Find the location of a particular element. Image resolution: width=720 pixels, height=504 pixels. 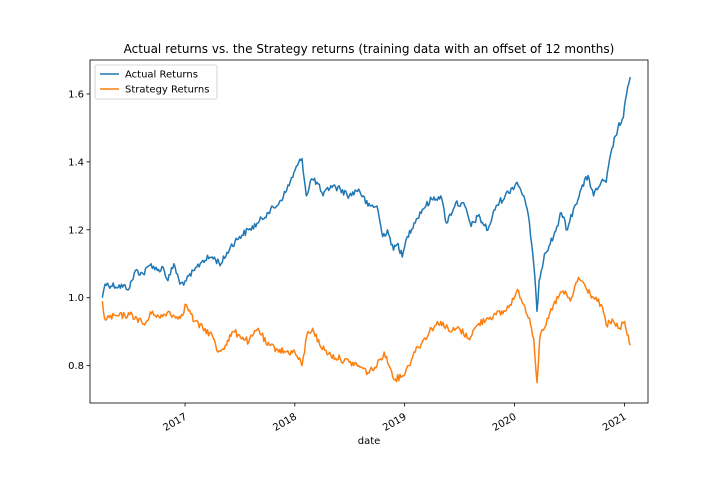

x-tick-label: 2021 is located at coordinates (615, 423).